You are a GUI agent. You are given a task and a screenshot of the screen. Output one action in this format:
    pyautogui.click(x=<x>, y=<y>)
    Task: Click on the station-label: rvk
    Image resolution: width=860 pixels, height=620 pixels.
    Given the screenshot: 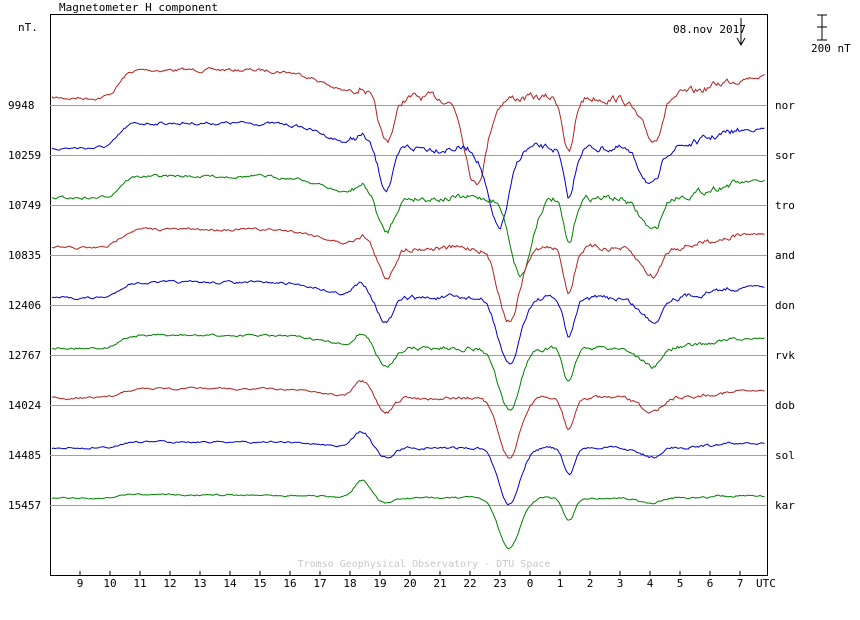 What is the action you would take?
    pyautogui.click(x=785, y=355)
    